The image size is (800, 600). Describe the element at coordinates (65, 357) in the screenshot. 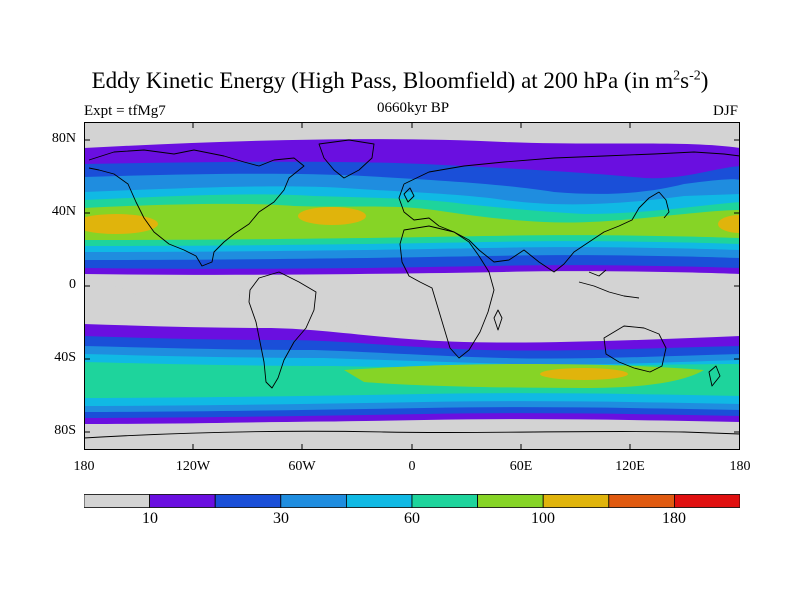

I see `ytick-label: 40S` at that location.